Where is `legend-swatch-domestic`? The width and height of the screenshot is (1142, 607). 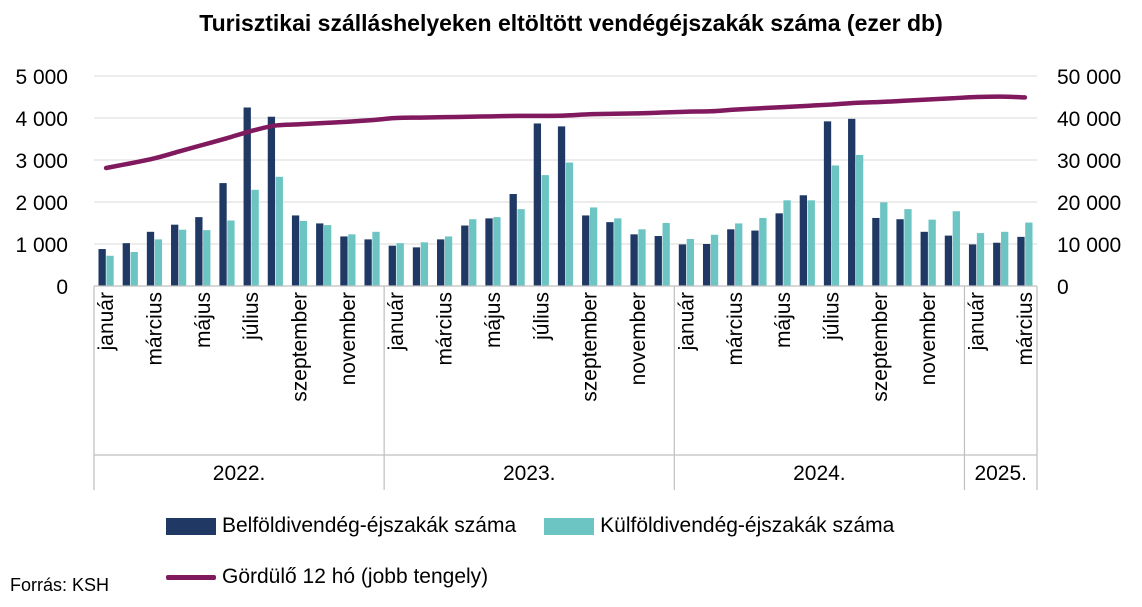 legend-swatch-domestic is located at coordinates (191, 526).